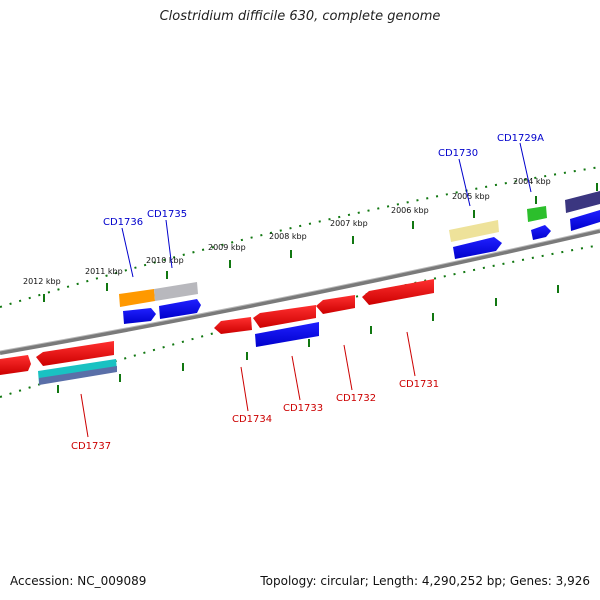 The width and height of the screenshot is (600, 600). What do you see at coordinates (410, 210) in the screenshot?
I see `kbp-label: 2006 kbp` at bounding box center [410, 210].